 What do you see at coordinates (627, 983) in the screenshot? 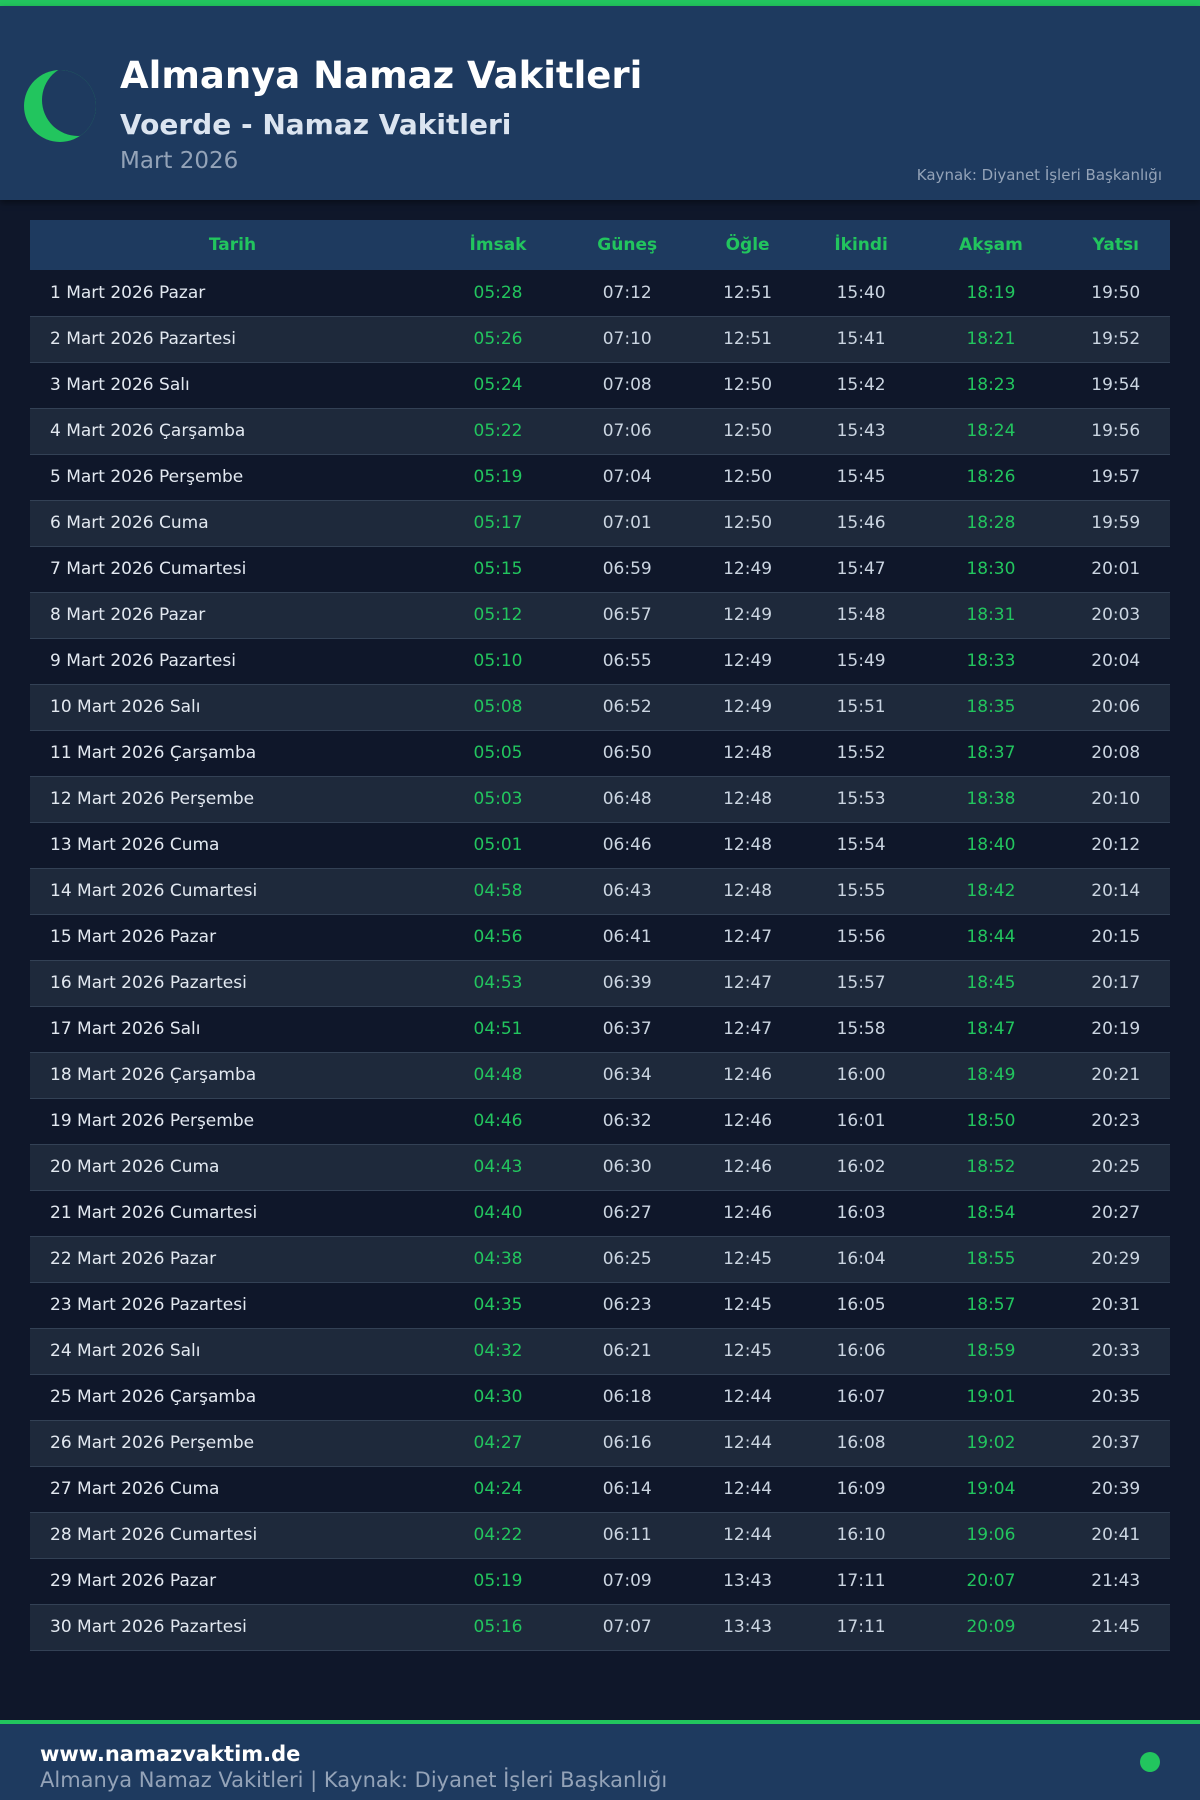
I see `time-cell: 06:39` at bounding box center [627, 983].